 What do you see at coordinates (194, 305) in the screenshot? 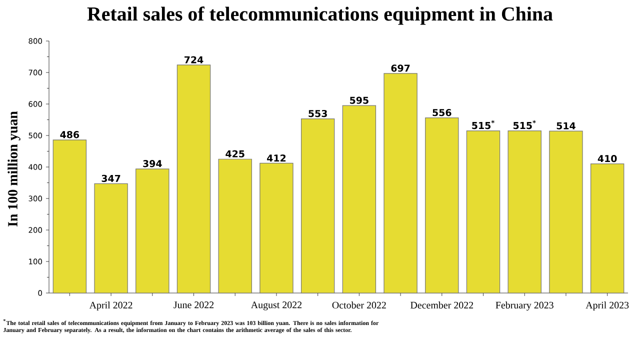
I see `x-tick-label: June 2022` at bounding box center [194, 305].